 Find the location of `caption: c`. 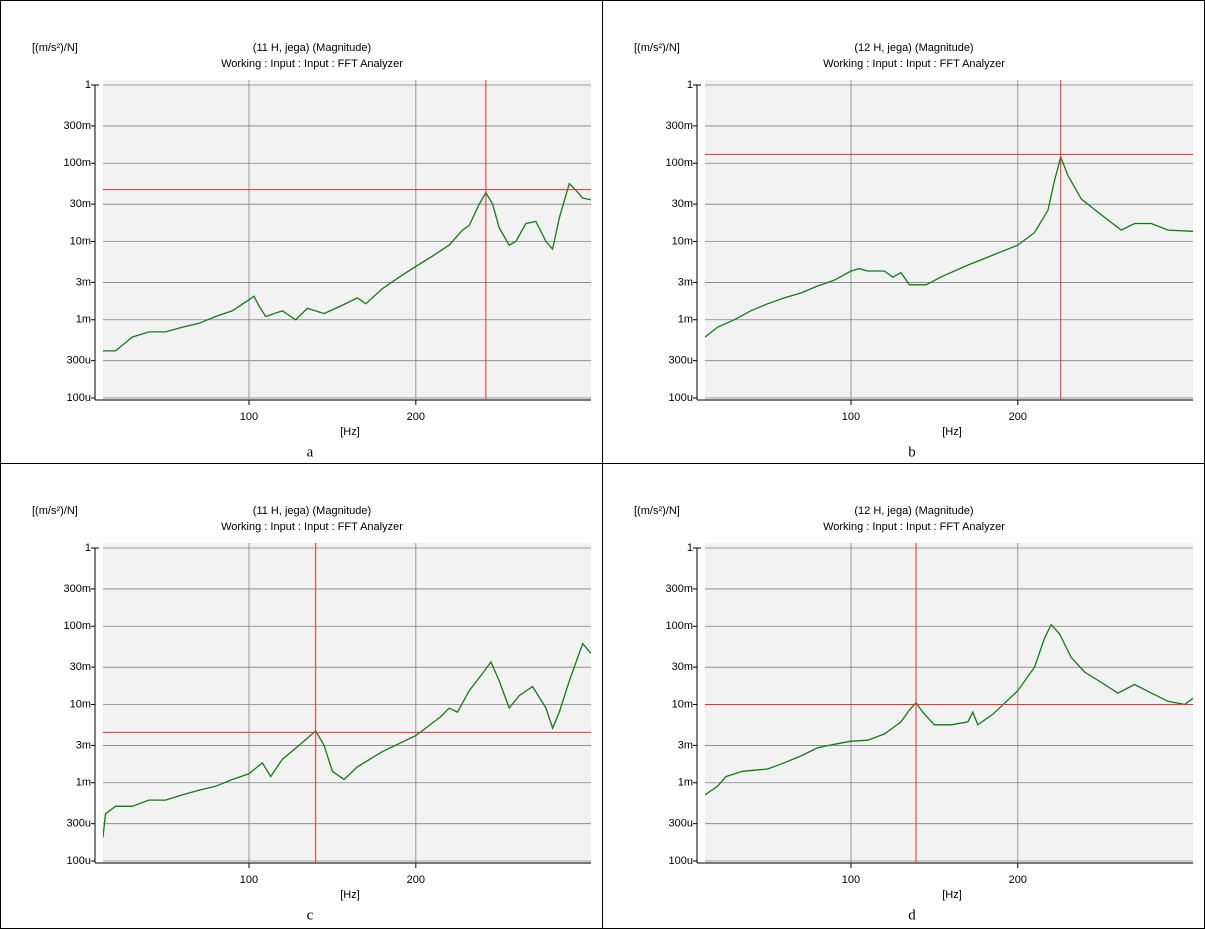

caption: c is located at coordinates (310, 915).